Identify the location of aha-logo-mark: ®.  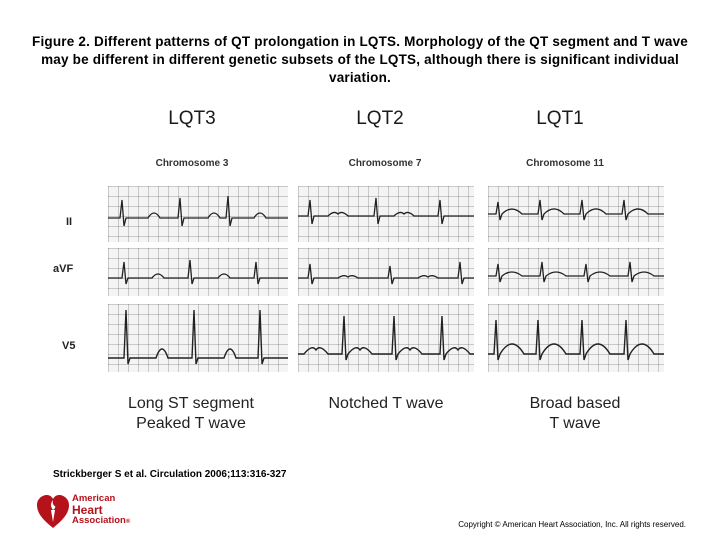
(128, 522).